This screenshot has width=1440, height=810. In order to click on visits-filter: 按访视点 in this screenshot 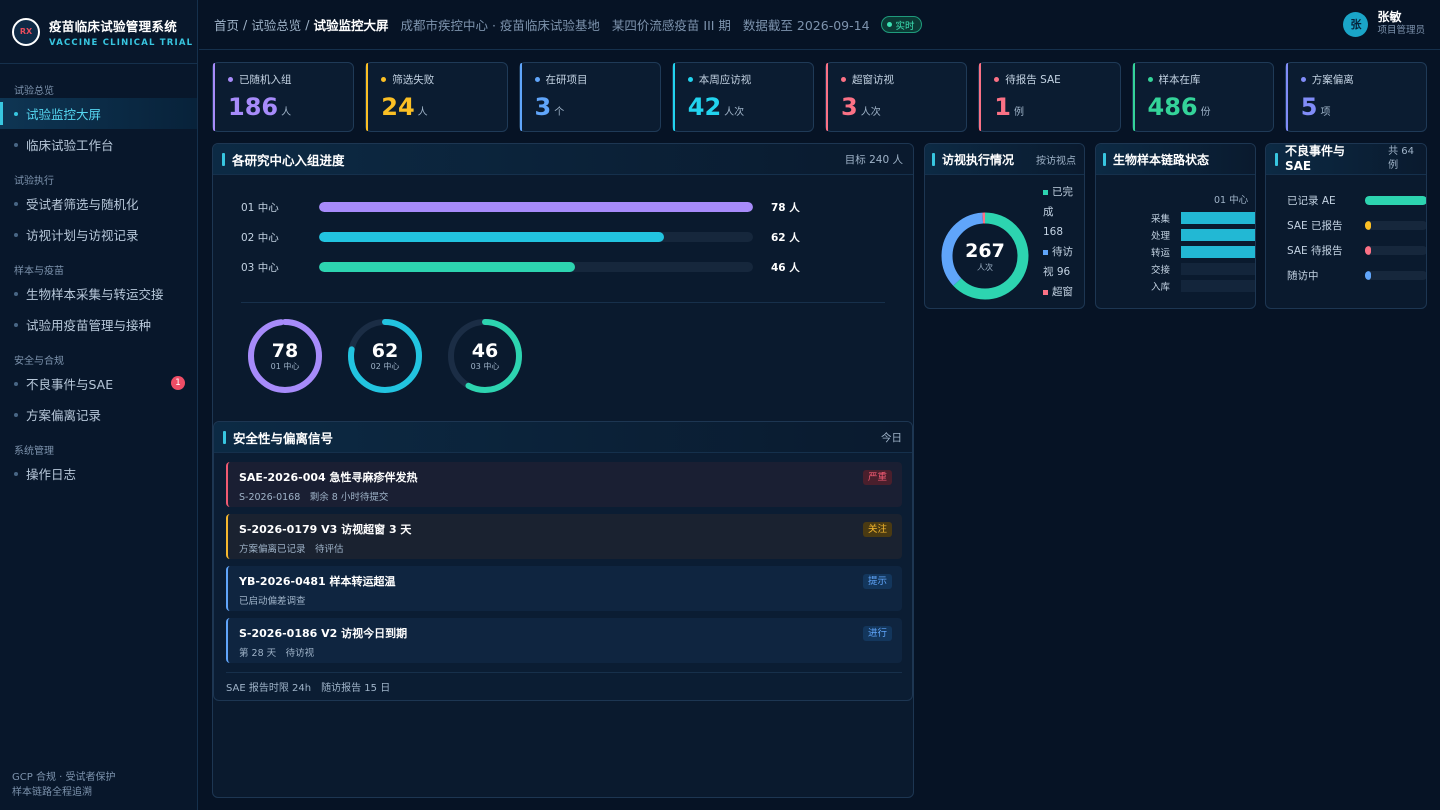, I will do `click(1056, 161)`.